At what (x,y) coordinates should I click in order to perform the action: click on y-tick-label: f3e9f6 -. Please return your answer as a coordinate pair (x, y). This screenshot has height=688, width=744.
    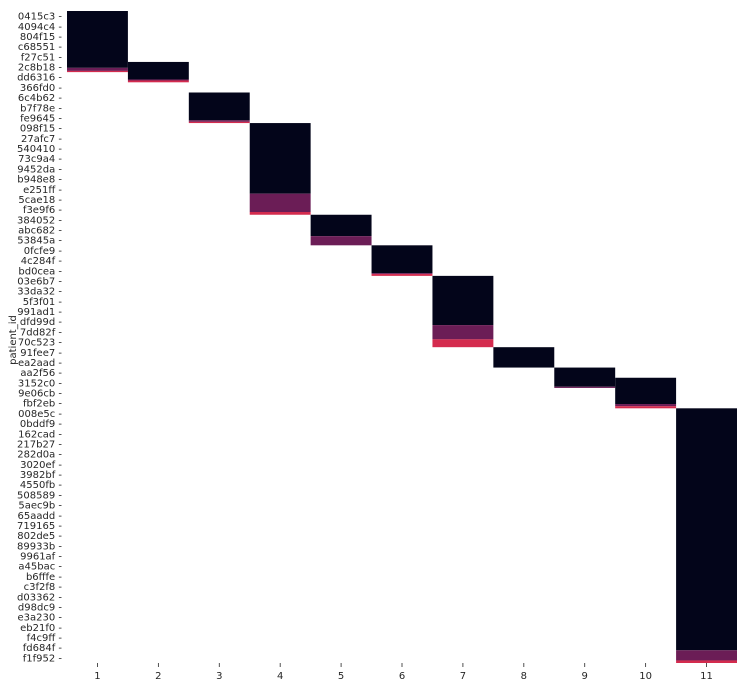
    Looking at the image, I should click on (42, 210).